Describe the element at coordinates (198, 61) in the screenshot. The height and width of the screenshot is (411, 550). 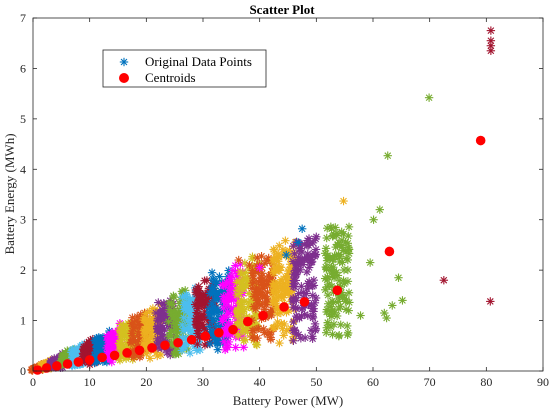
I see `legend-label-original: Original Data Points` at that location.